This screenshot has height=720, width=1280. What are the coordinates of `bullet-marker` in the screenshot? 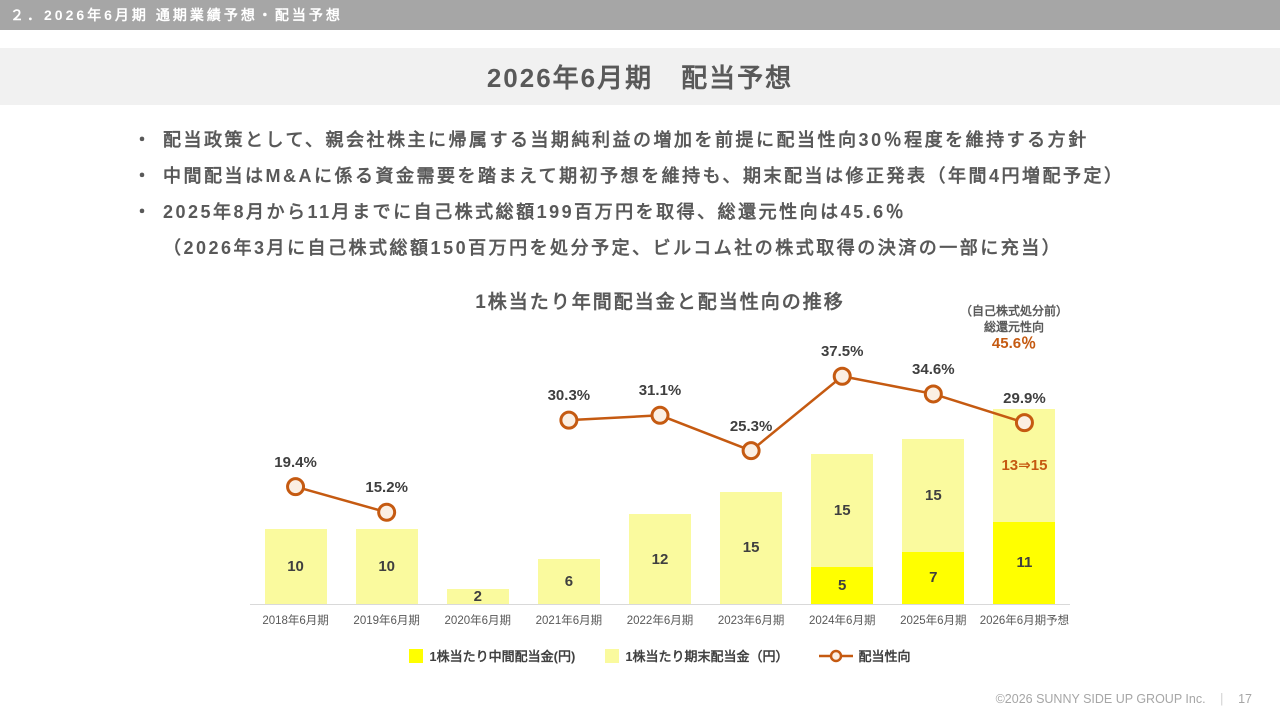 It's located at (148, 248).